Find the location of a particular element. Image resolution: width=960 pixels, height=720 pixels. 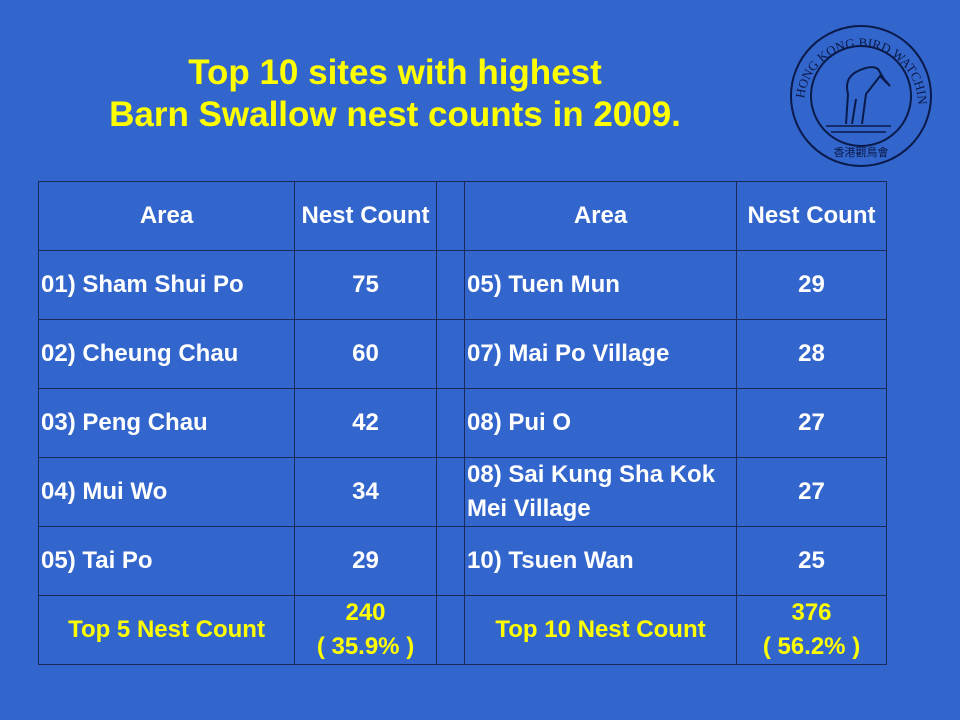

count-cell: 25 is located at coordinates (811, 561).